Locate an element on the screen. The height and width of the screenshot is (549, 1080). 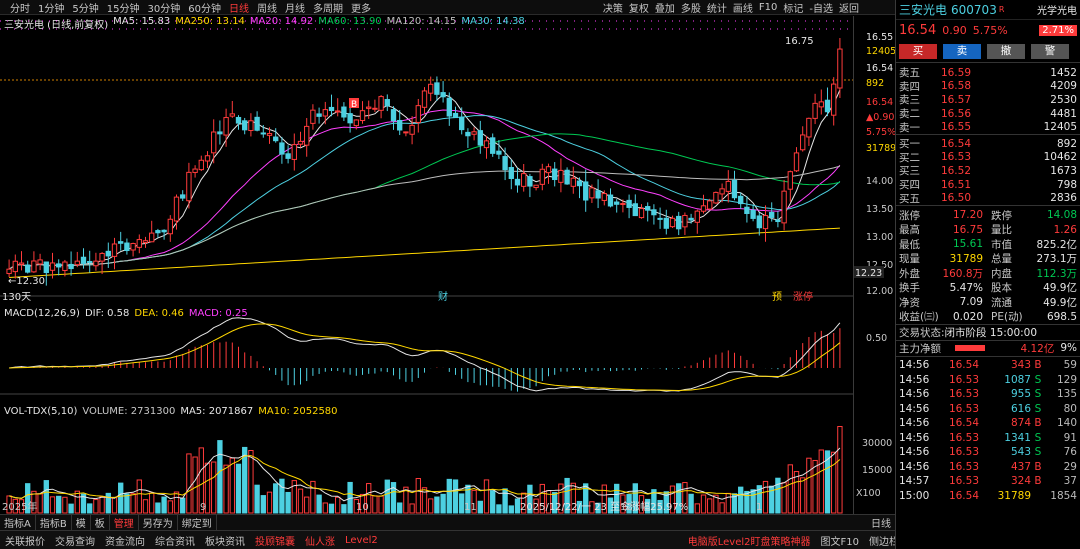
book-row: 卖四 16.58 4209 is located at coordinates (988, 87).